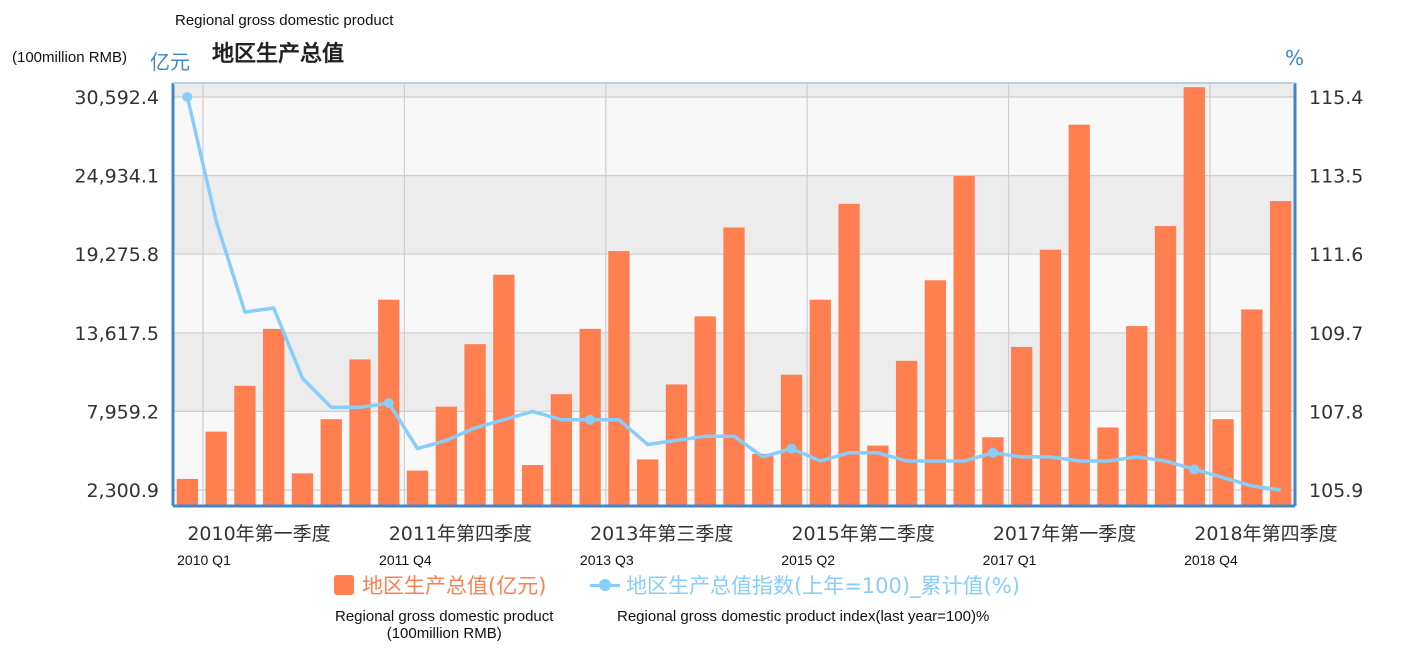  What do you see at coordinates (278, 54) in the screenshot?
I see `chart-title: 地区生产总值` at bounding box center [278, 54].